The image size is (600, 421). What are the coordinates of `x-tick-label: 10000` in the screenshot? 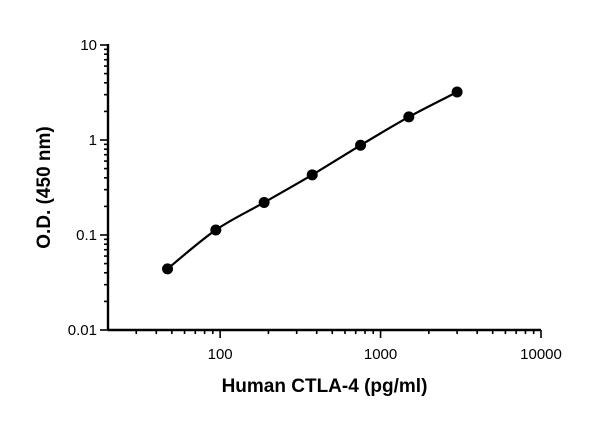 It's located at (541, 354).